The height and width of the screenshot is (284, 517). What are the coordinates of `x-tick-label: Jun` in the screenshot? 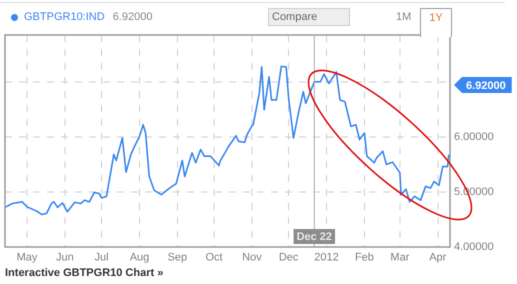 It's located at (65, 258).